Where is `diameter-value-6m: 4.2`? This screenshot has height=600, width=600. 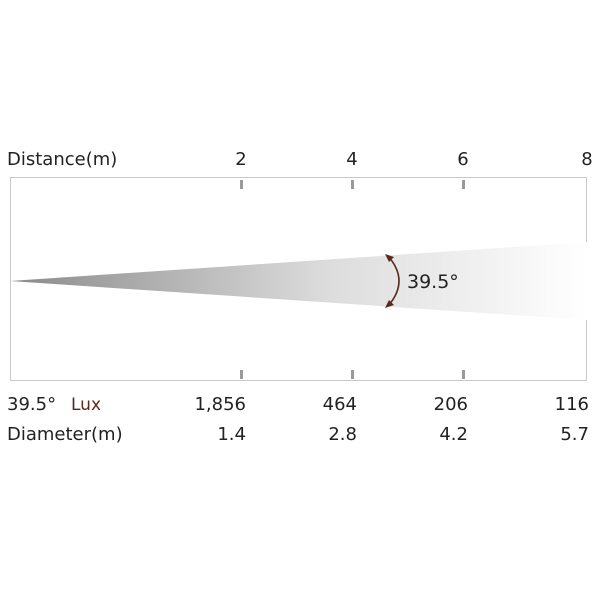 diameter-value-6m: 4.2 is located at coordinates (453, 434).